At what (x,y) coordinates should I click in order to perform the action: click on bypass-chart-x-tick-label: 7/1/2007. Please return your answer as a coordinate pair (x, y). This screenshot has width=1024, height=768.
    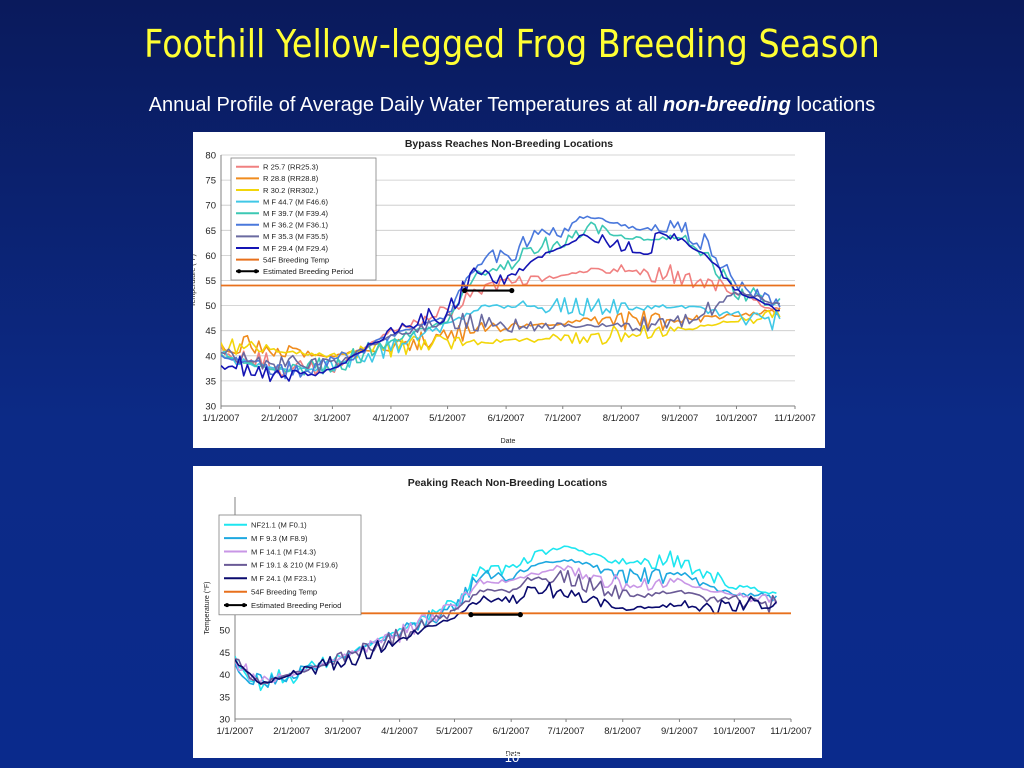
    Looking at the image, I should click on (562, 418).